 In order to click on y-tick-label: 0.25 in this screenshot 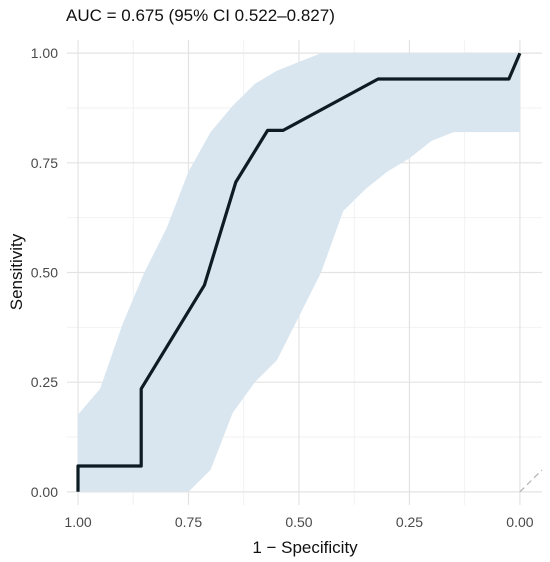, I will do `click(44, 382)`.